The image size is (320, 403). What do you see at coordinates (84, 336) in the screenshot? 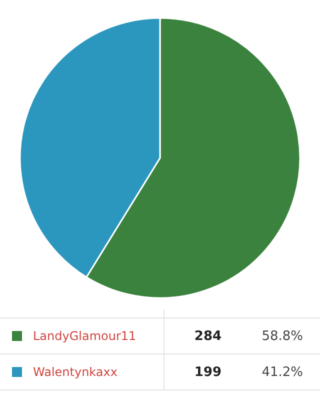
I see `legend-label: LandyGlamour11` at bounding box center [84, 336].